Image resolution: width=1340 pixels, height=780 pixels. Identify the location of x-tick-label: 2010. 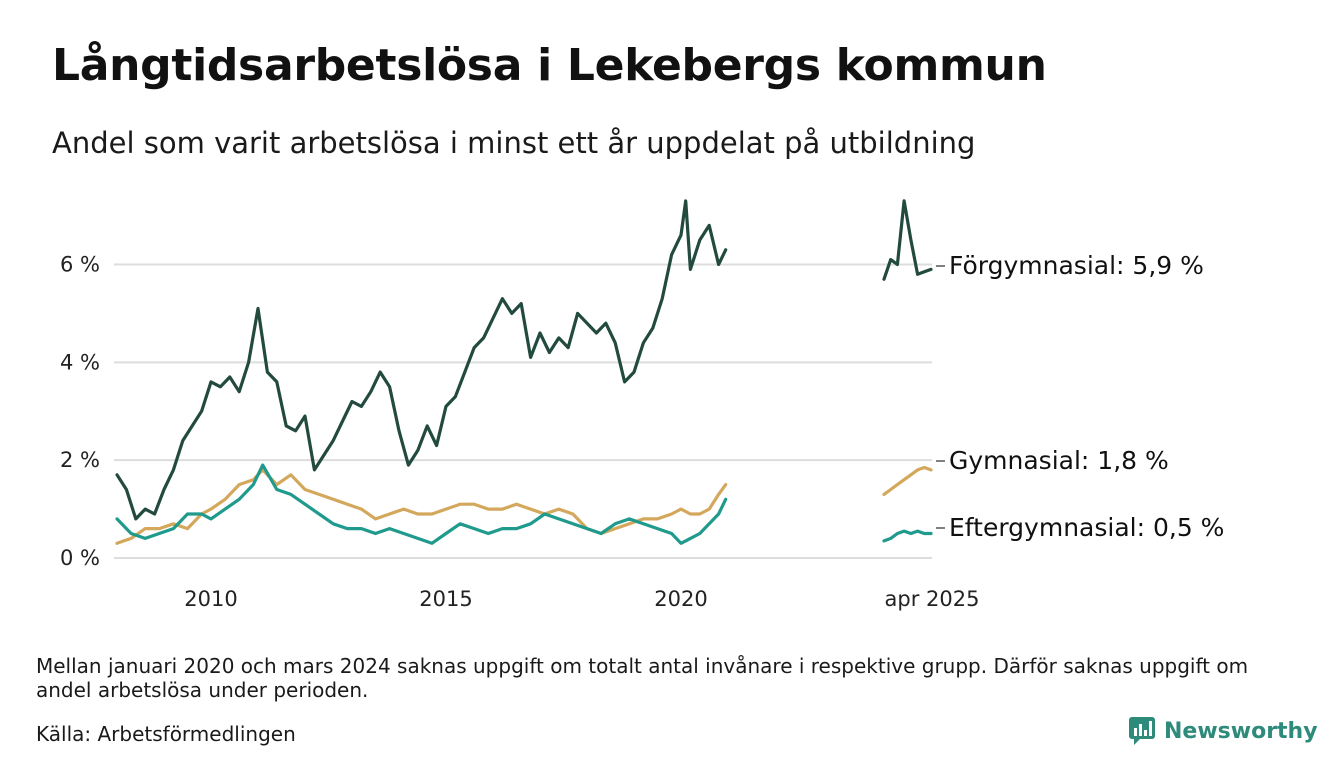
(210, 599).